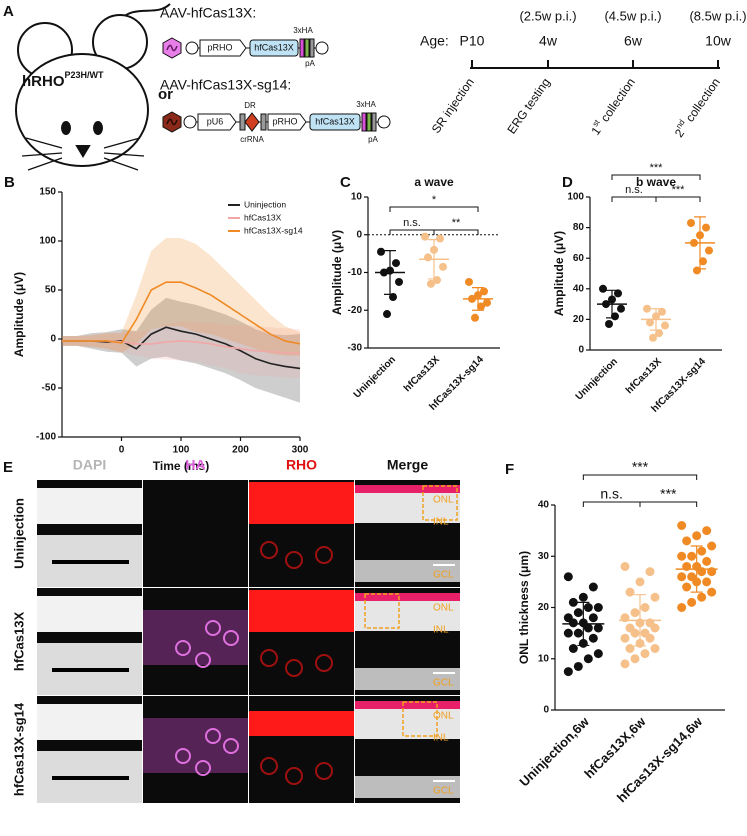 This screenshot has width=747, height=836. Describe the element at coordinates (181, 297) in the screenshot. I see `error-band` at that location.